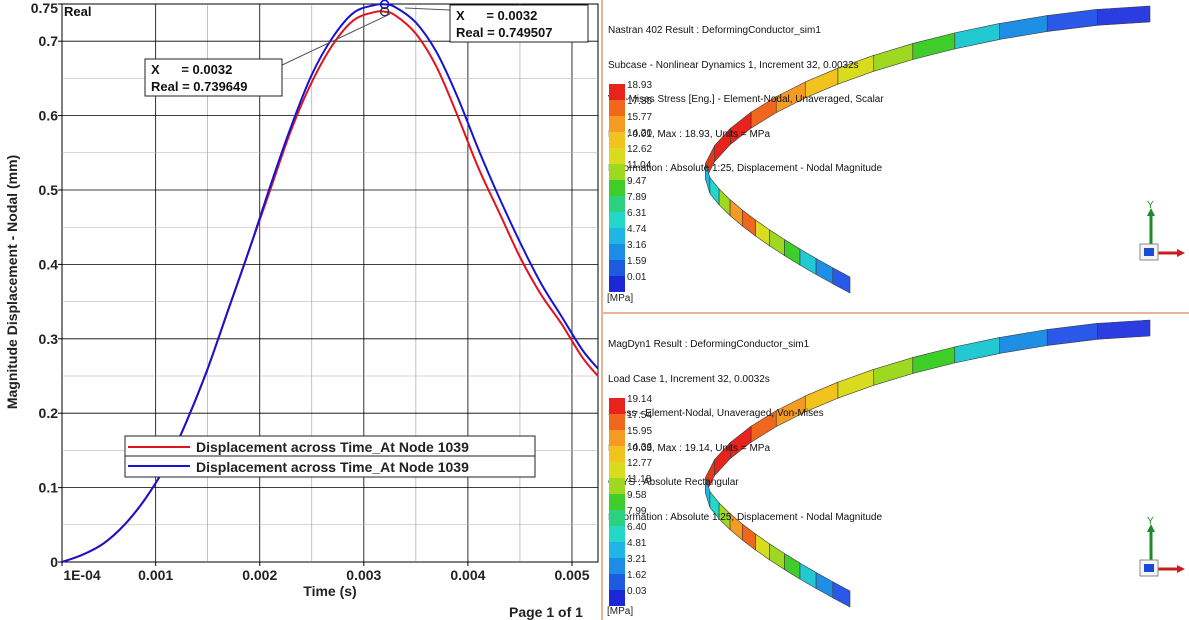  Describe the element at coordinates (896, 313) in the screenshot. I see `viewport-separator-horizontal` at that location.